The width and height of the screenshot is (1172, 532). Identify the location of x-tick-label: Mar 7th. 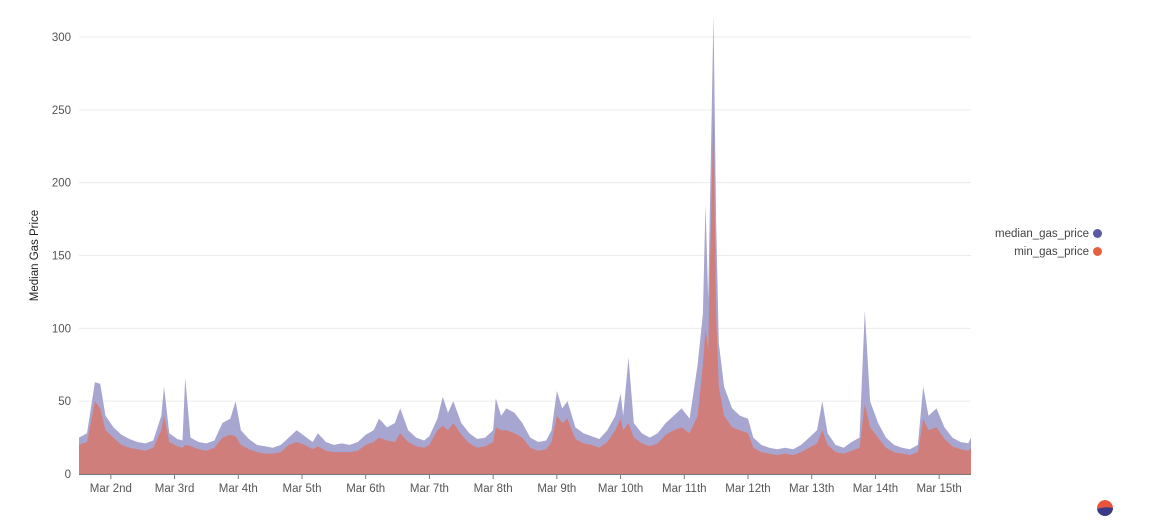
(429, 489).